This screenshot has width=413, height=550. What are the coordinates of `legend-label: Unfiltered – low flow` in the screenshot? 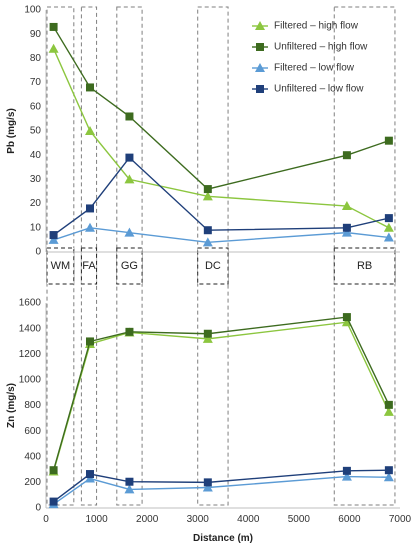 It's located at (319, 89).